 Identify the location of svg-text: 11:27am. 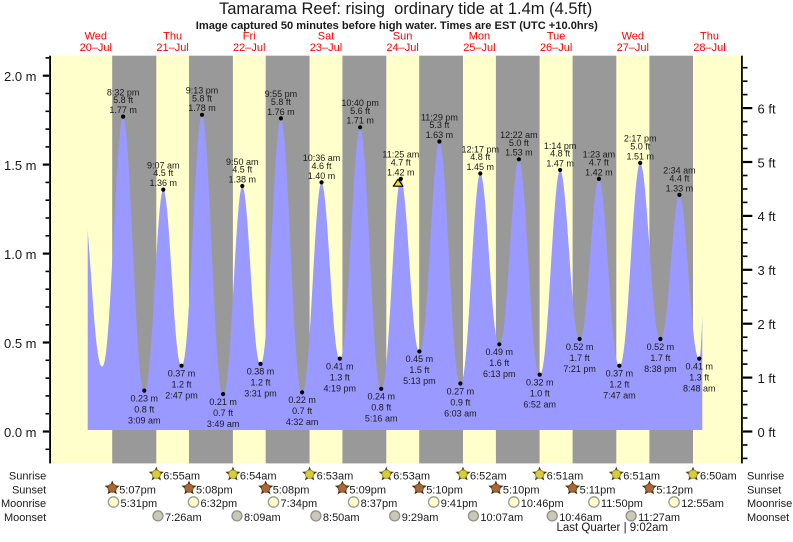
(659, 518).